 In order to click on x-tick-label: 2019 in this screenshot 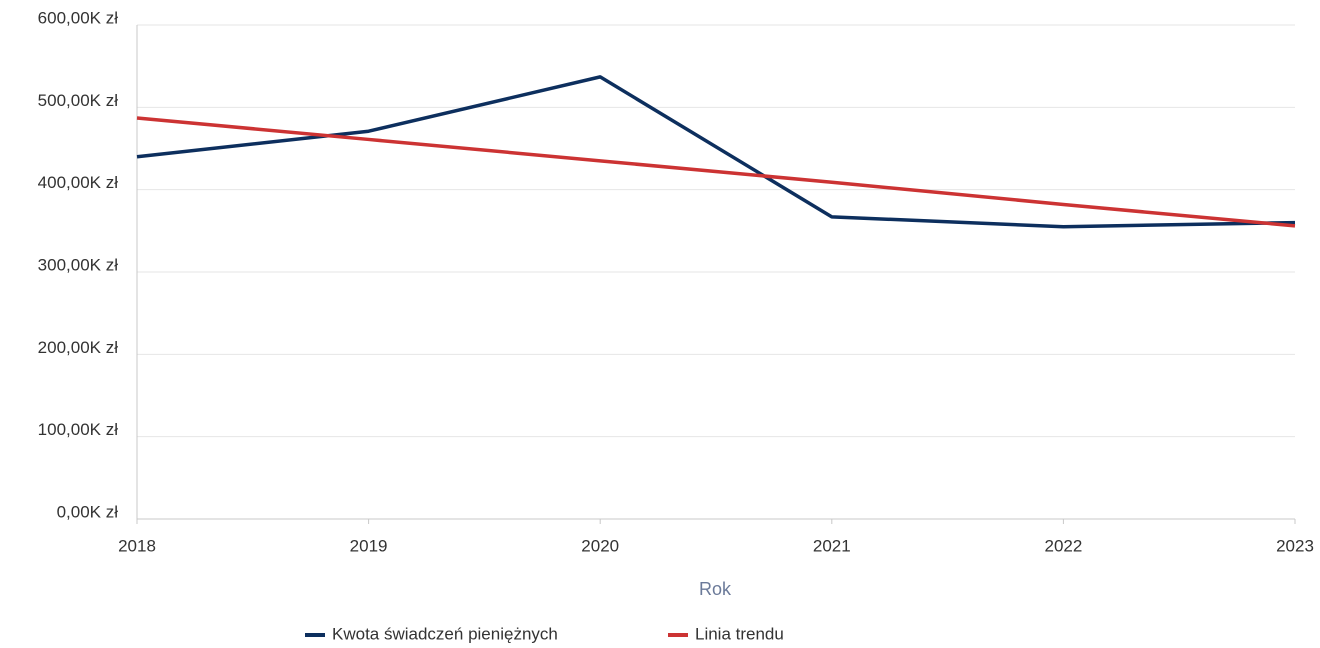, I will do `click(369, 545)`.